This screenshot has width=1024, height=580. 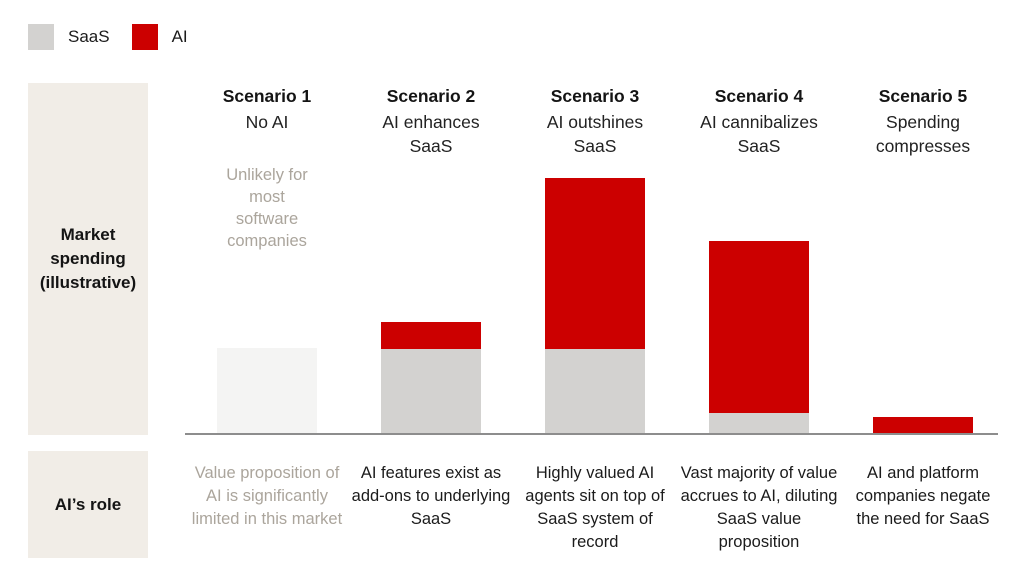 I want to click on scenario-subtitle: AI cannibalizes SaaS, so click(x=759, y=134).